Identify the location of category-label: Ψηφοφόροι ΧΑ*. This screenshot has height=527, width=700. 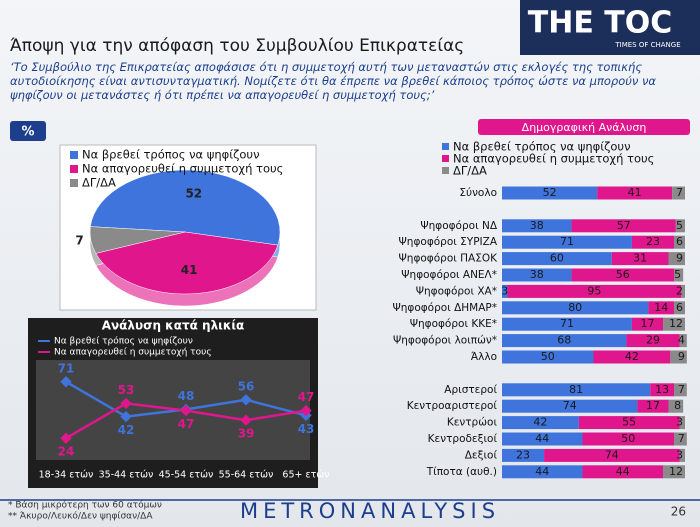
(456, 291).